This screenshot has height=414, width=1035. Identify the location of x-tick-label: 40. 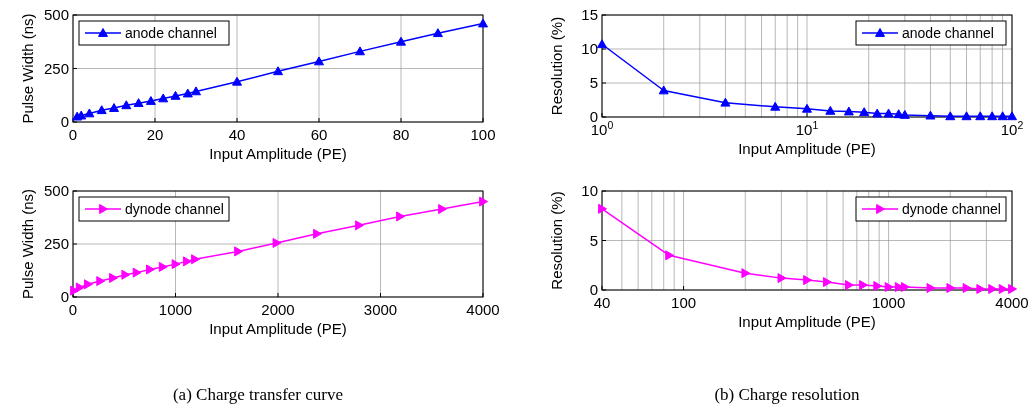
(237, 134).